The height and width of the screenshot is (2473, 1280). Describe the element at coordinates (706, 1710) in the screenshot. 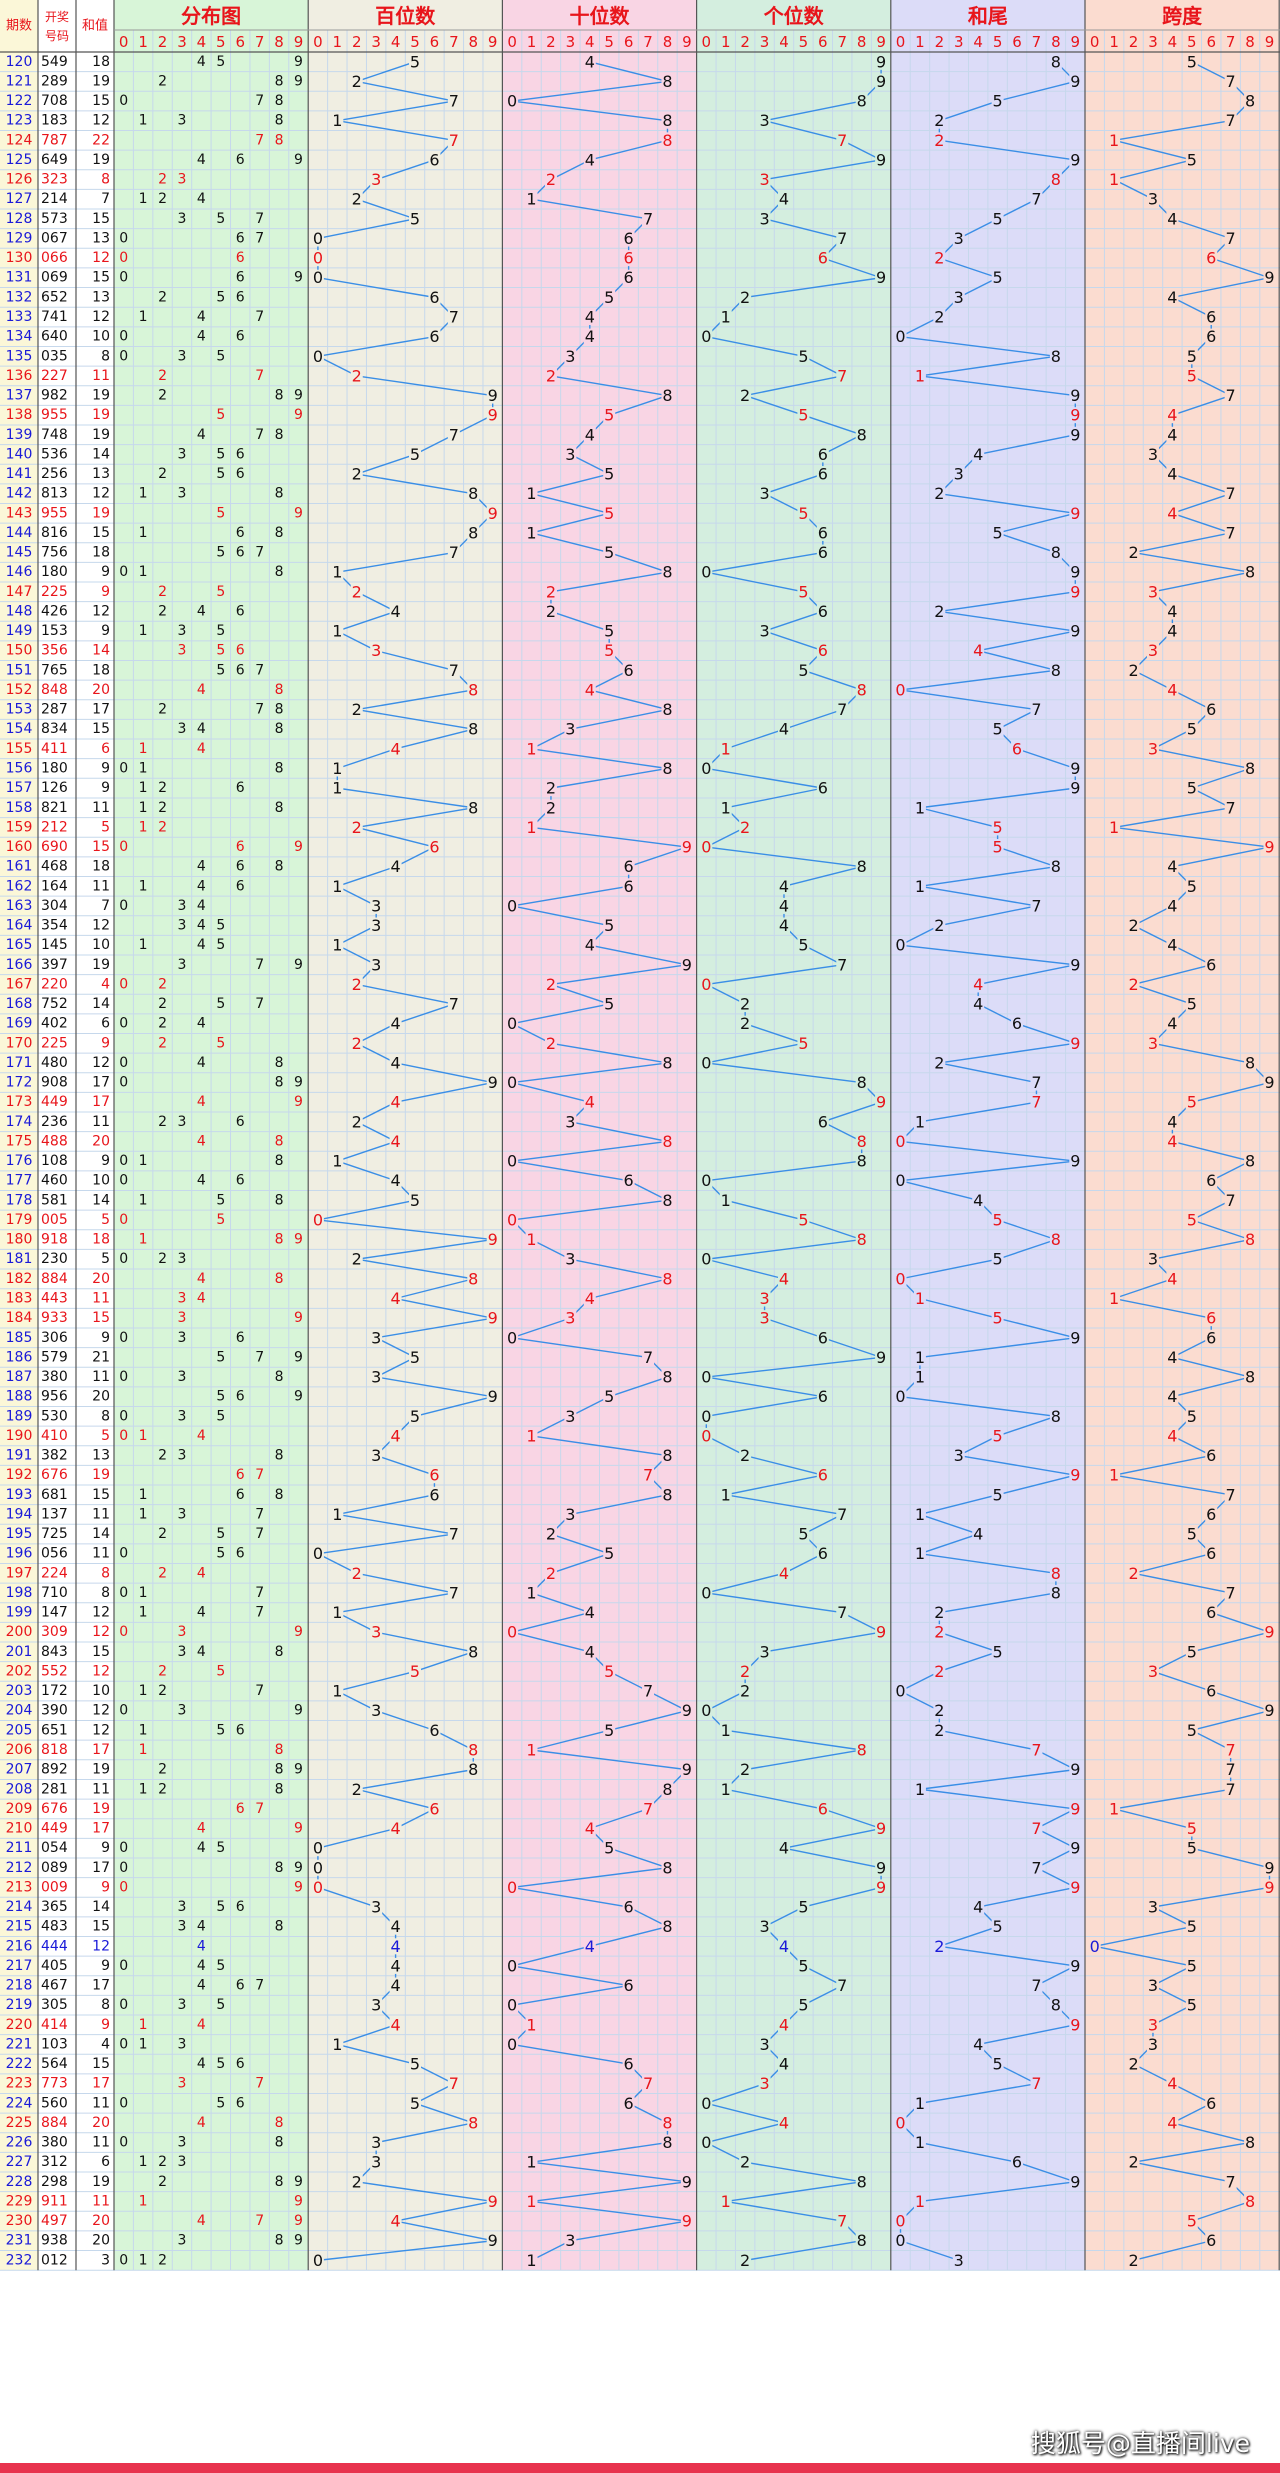

I see `trend-point-units: 0` at that location.